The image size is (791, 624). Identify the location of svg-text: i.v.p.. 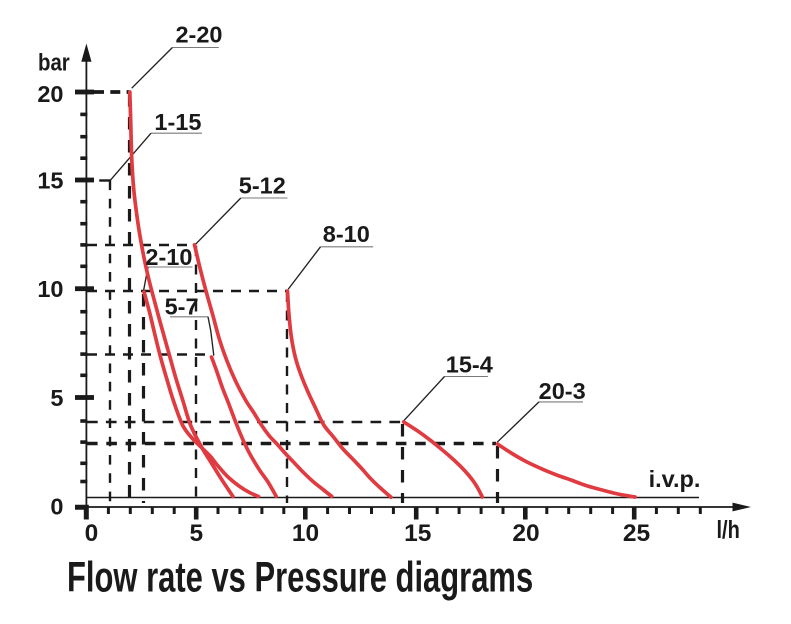
(675, 479).